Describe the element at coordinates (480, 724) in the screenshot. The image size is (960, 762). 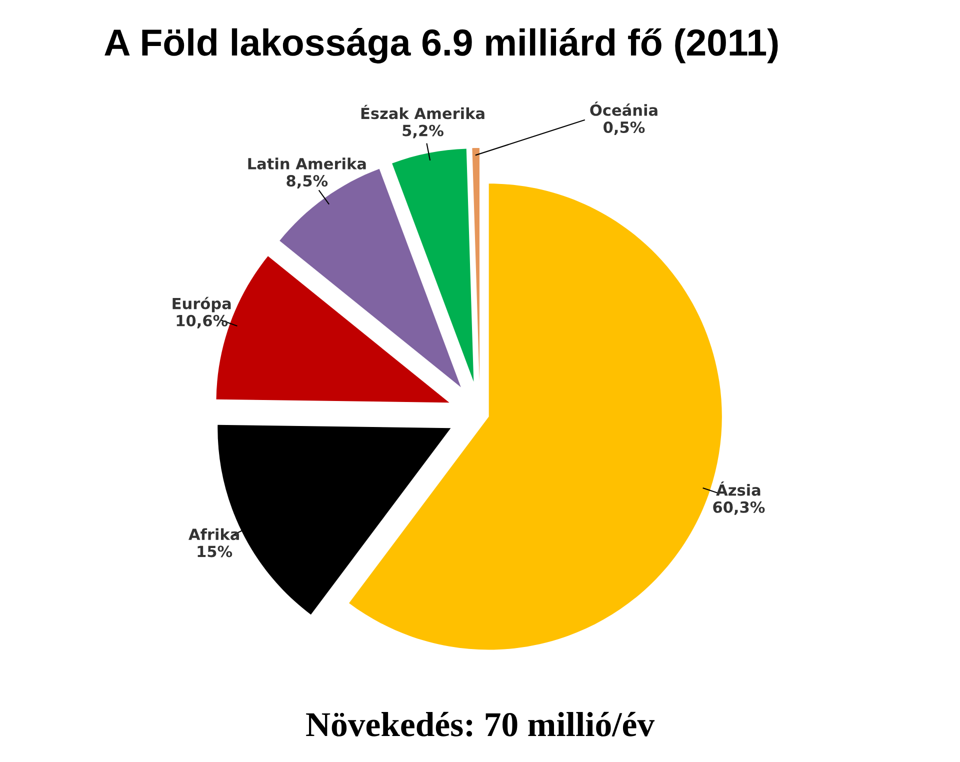
I see `text: Növekedés: 70 millió/év` at that location.